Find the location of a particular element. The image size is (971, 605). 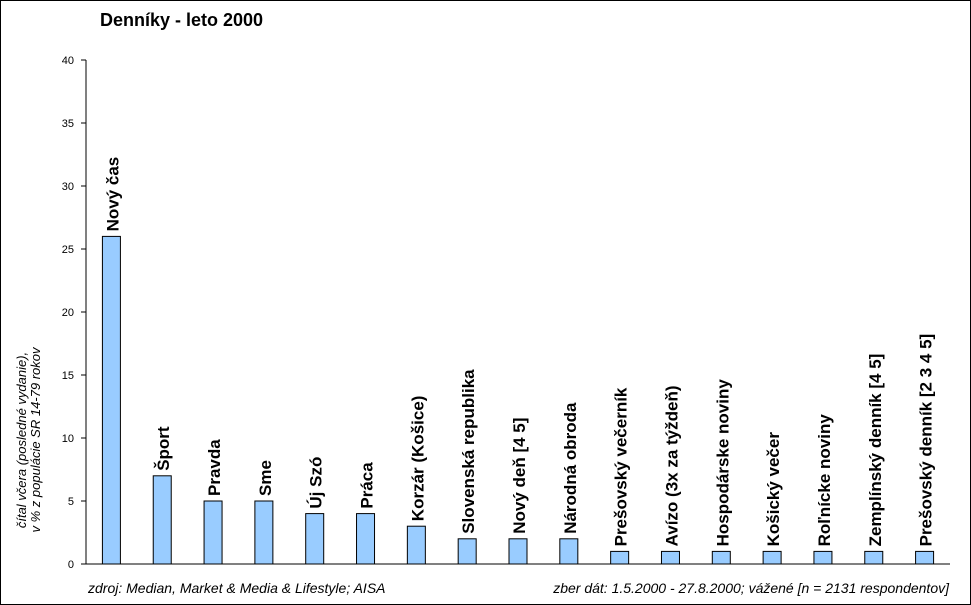

category-label: Hospodárske noviny is located at coordinates (722, 463).